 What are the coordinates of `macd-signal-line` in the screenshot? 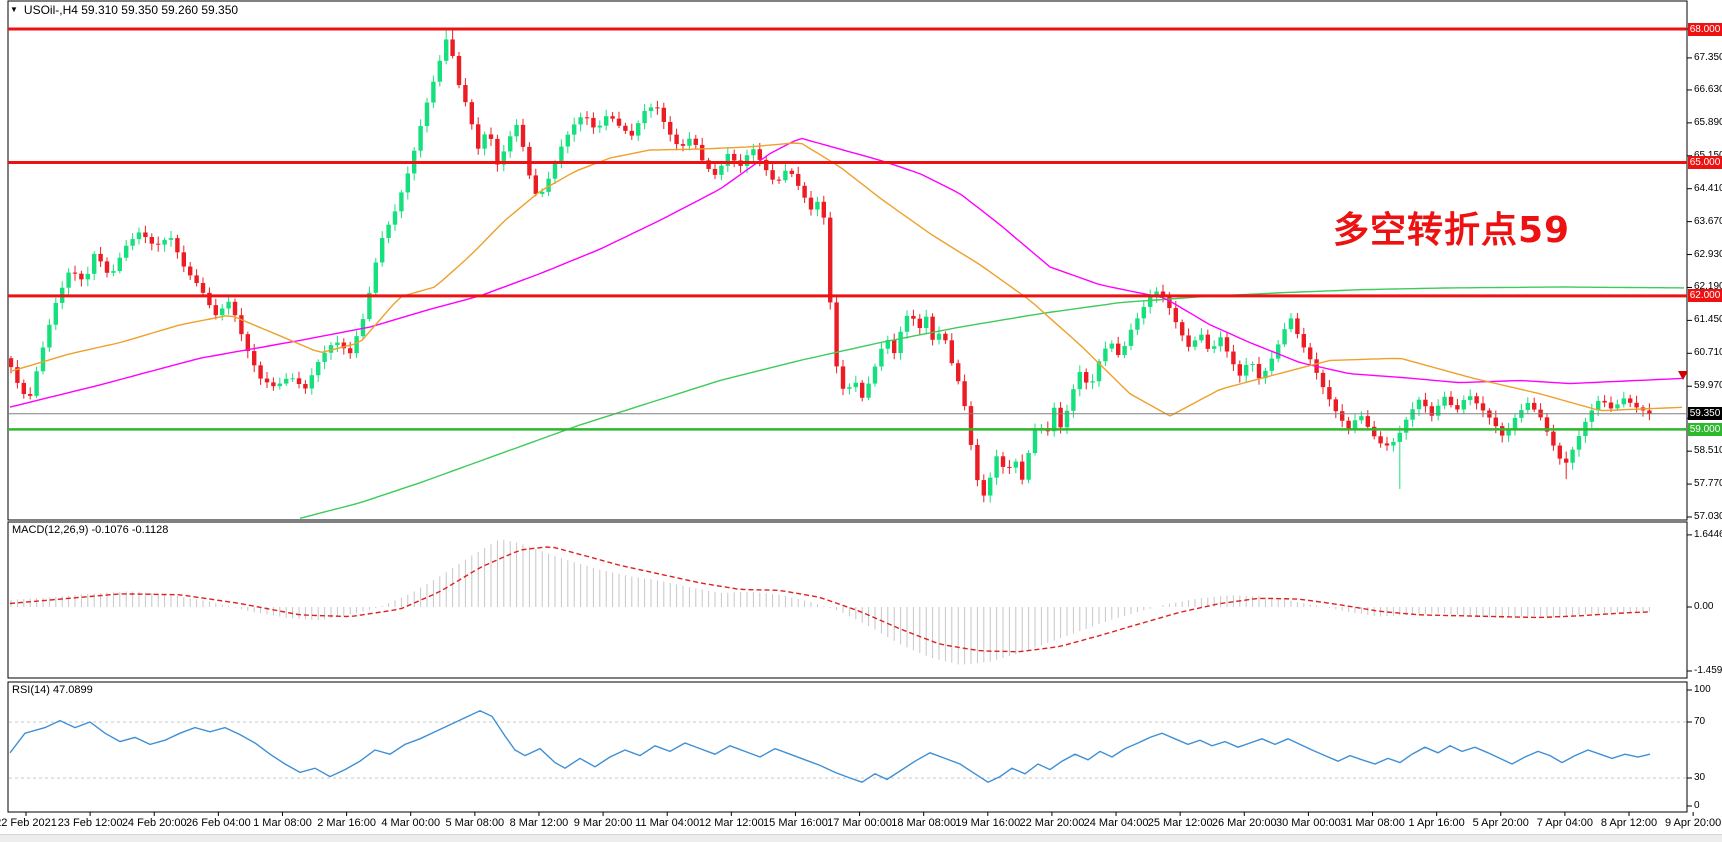 It's located at (830, 599).